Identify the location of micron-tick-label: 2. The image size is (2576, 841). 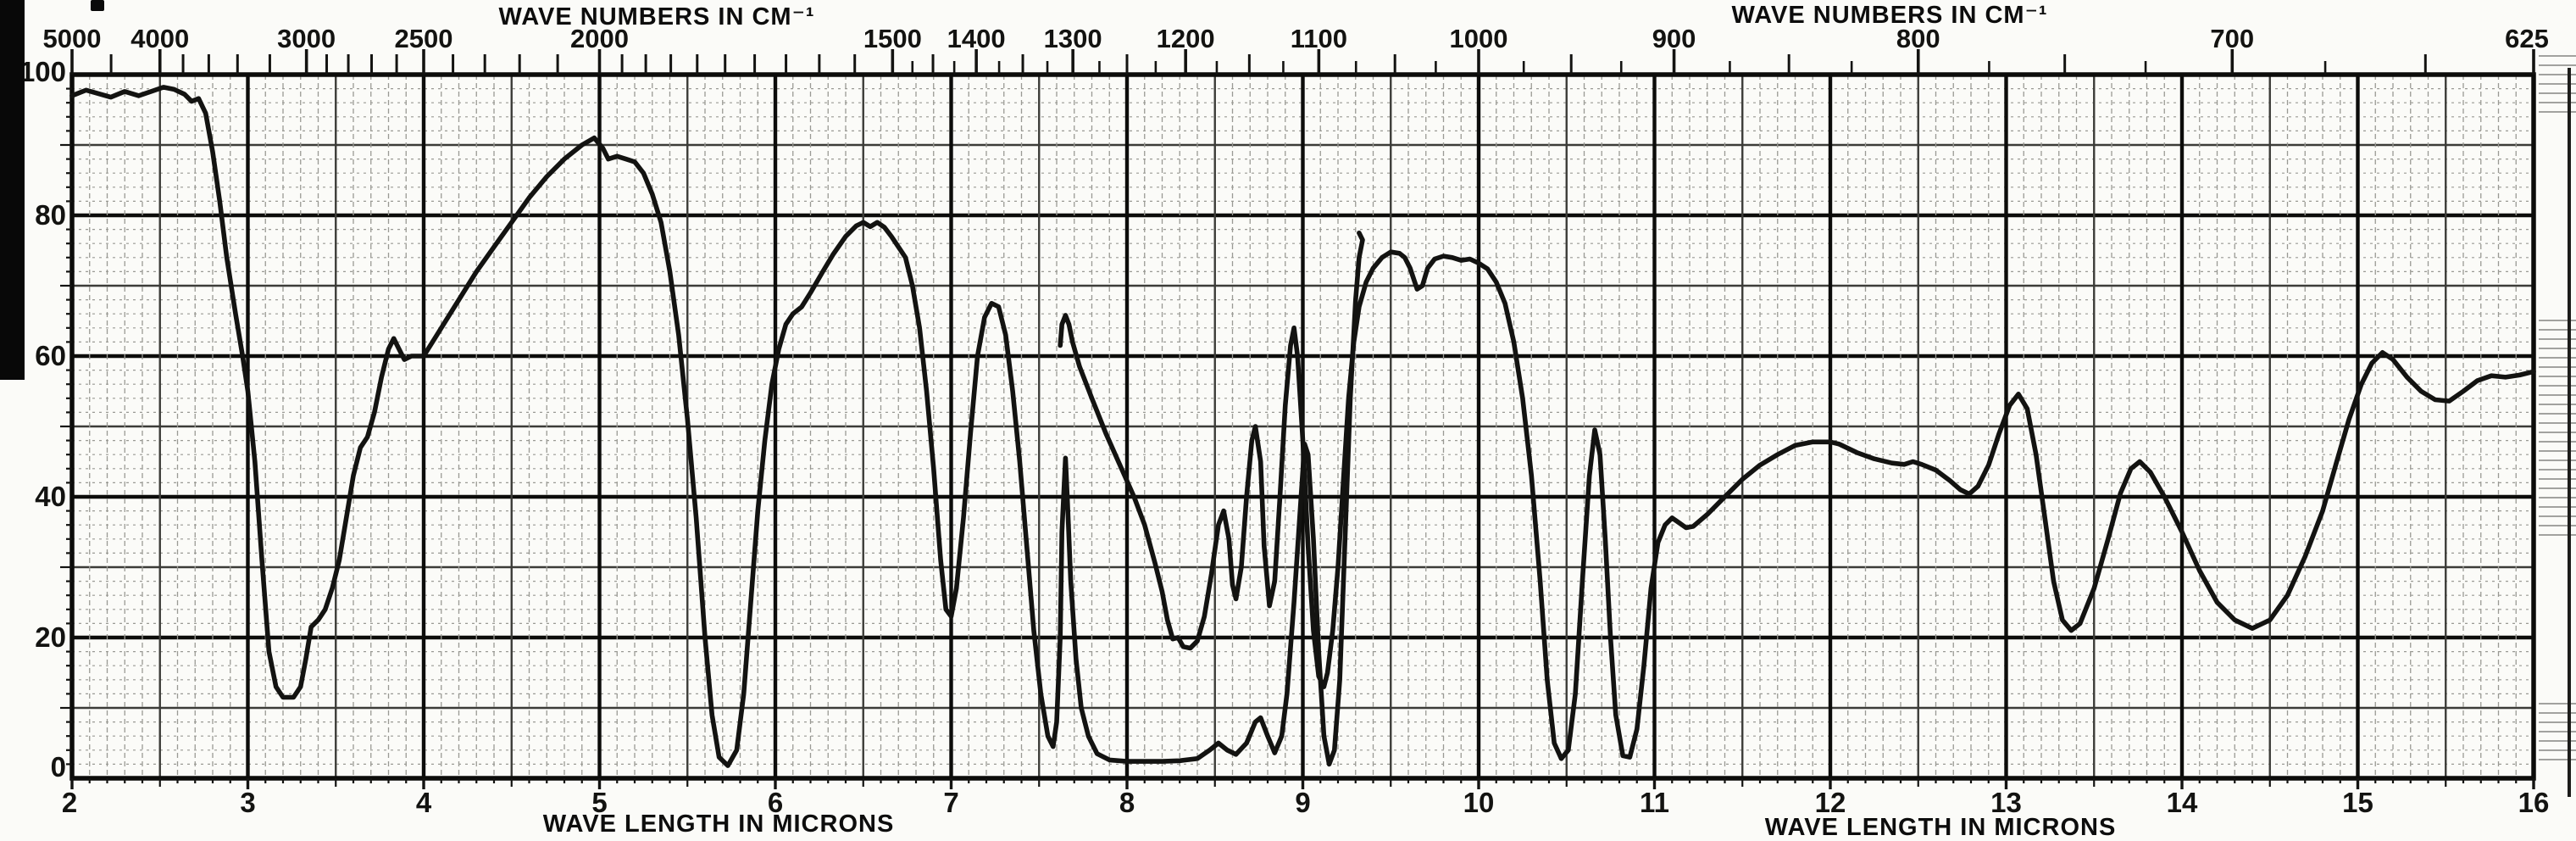
(69, 802).